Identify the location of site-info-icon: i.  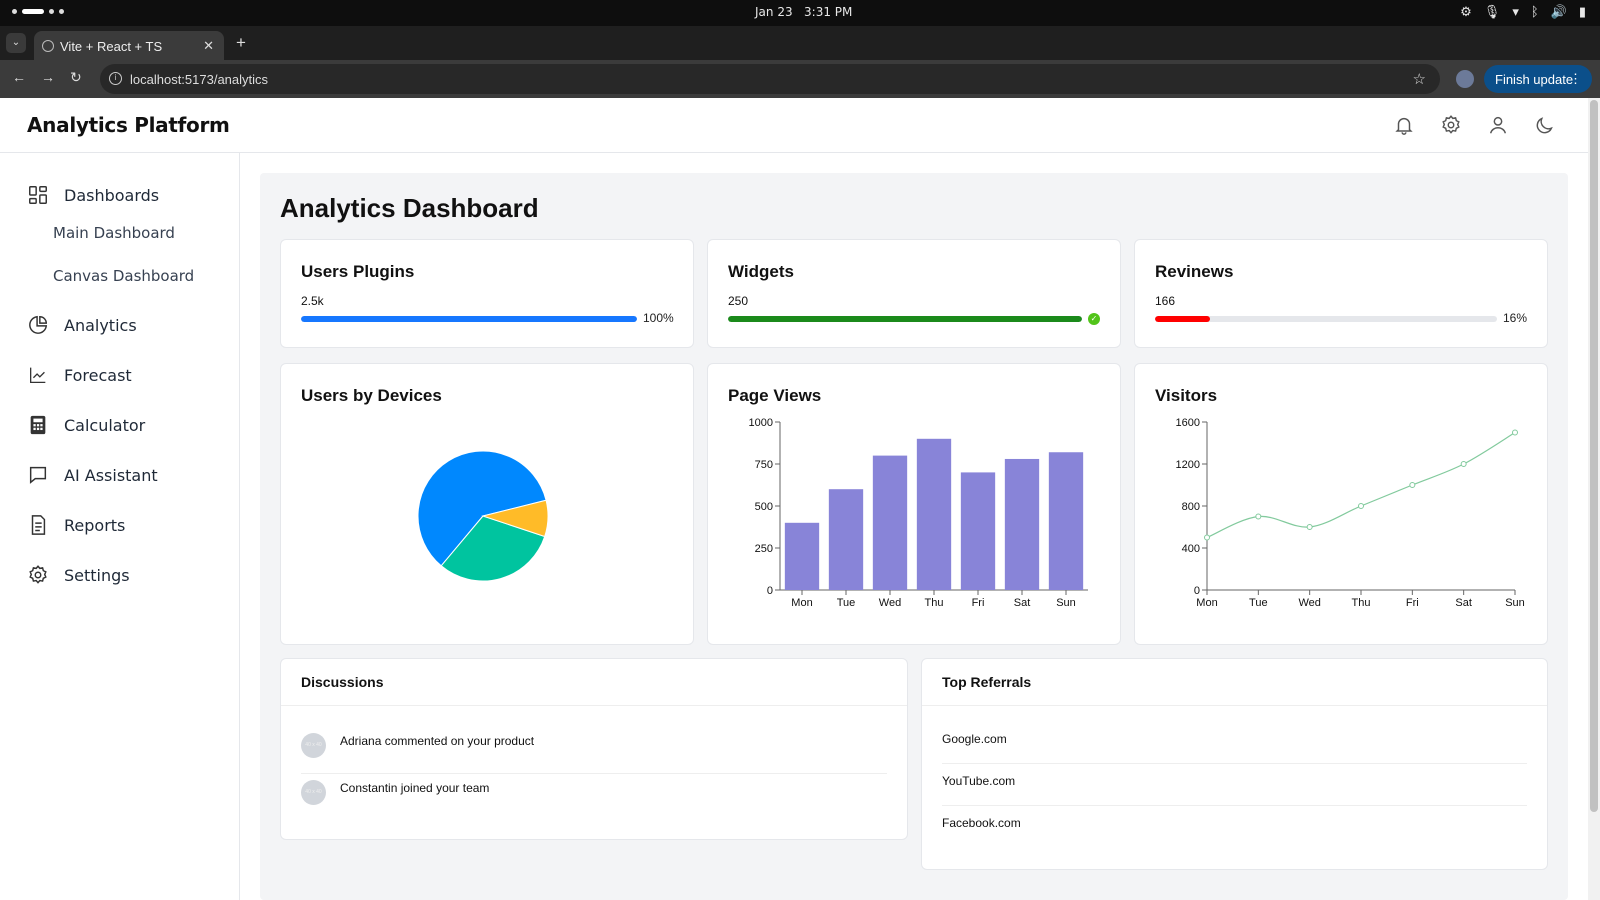
(115, 78).